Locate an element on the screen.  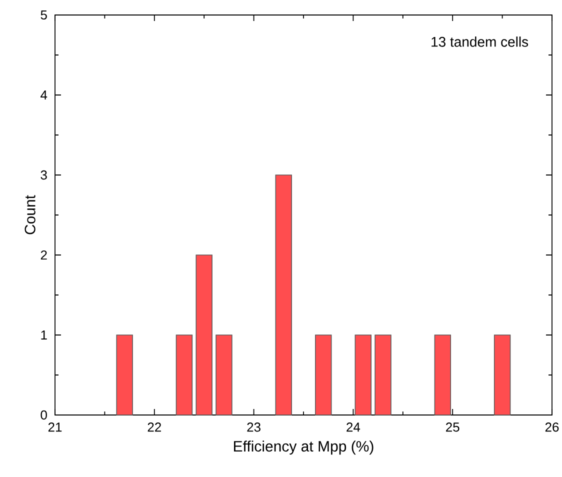
x-tick-label: 22 is located at coordinates (154, 427).